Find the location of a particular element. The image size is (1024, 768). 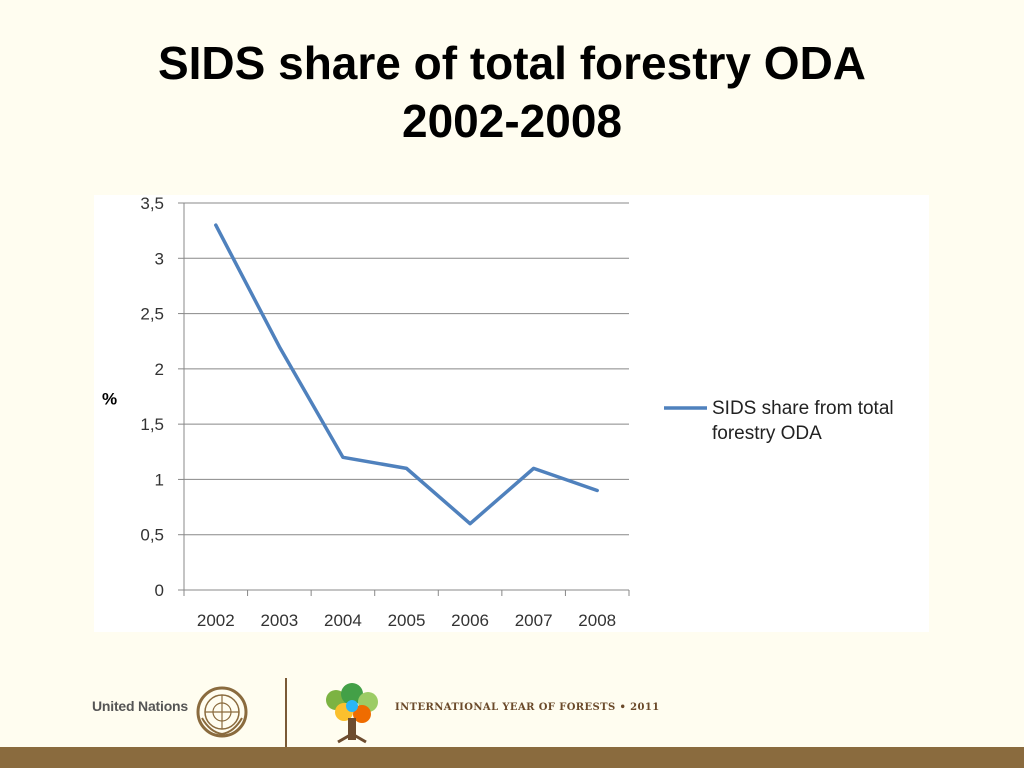

forest-tree-logo-icon is located at coordinates (352, 713).